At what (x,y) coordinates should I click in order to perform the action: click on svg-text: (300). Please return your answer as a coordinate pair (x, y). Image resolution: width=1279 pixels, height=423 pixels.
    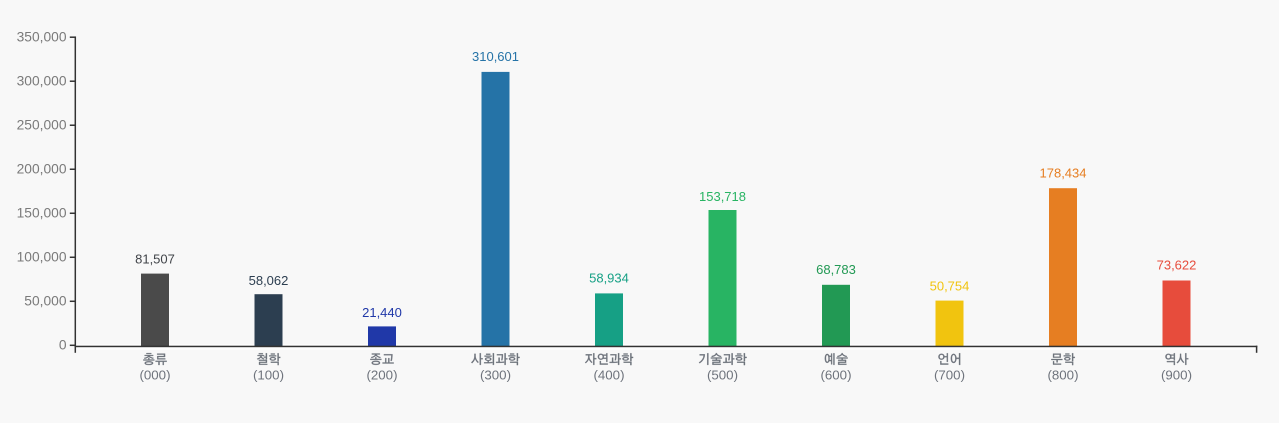
    Looking at the image, I should click on (495, 375).